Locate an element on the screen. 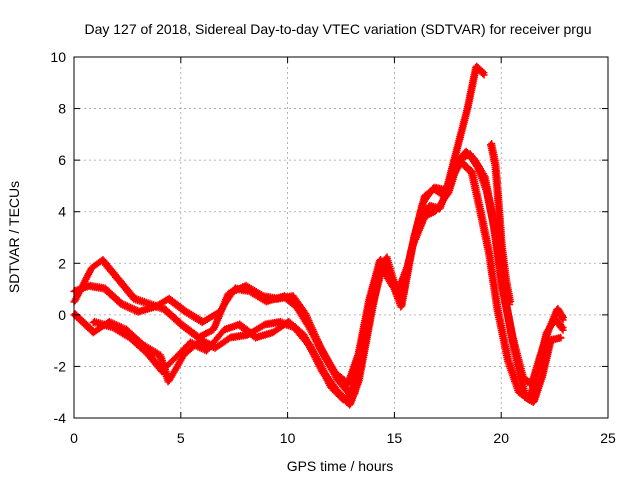 The width and height of the screenshot is (640, 480). y-tick-label: 10 is located at coordinates (58, 57).